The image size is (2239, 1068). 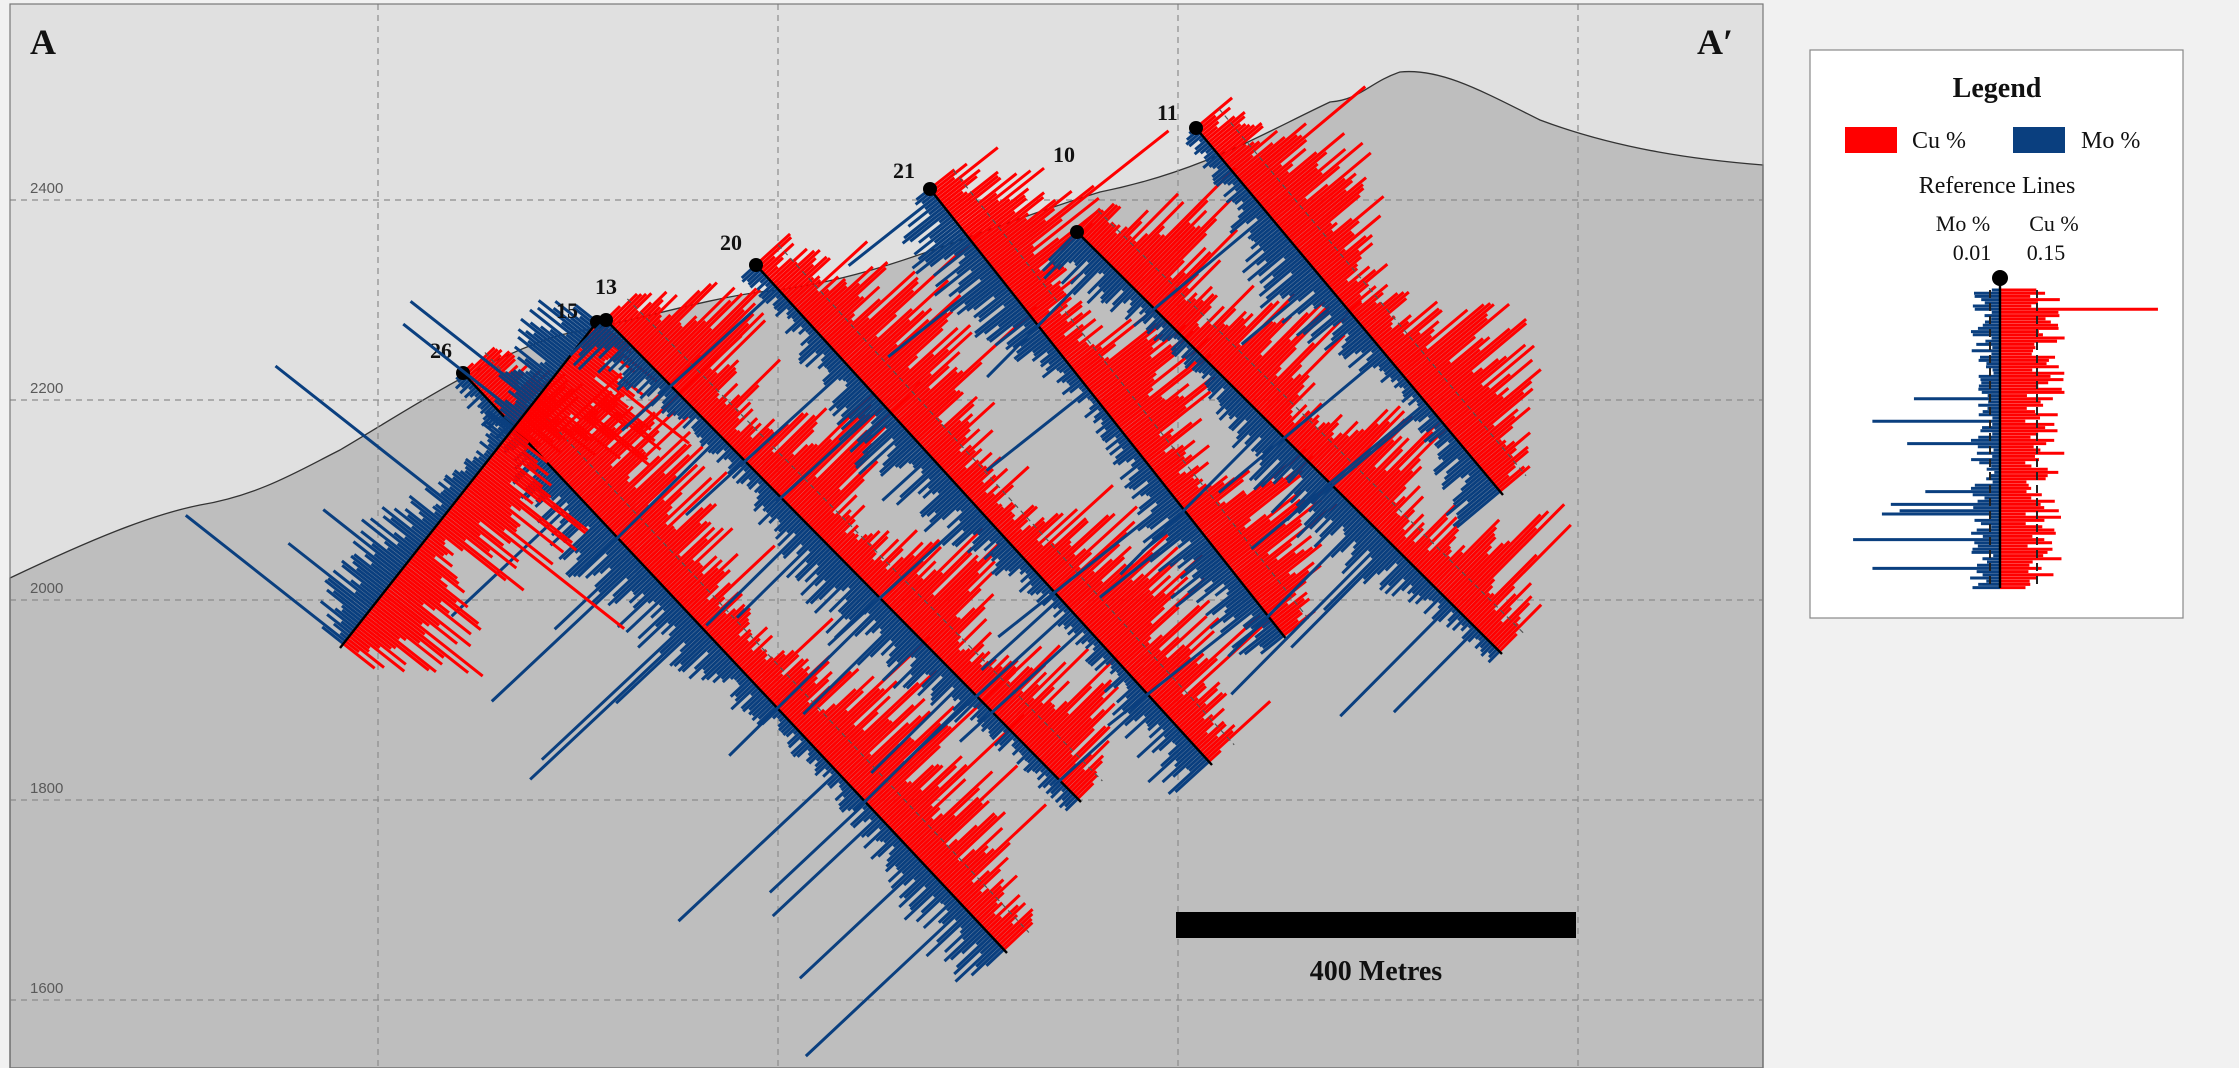 What do you see at coordinates (1871, 140) in the screenshot?
I see `legend-cu-swatch` at bounding box center [1871, 140].